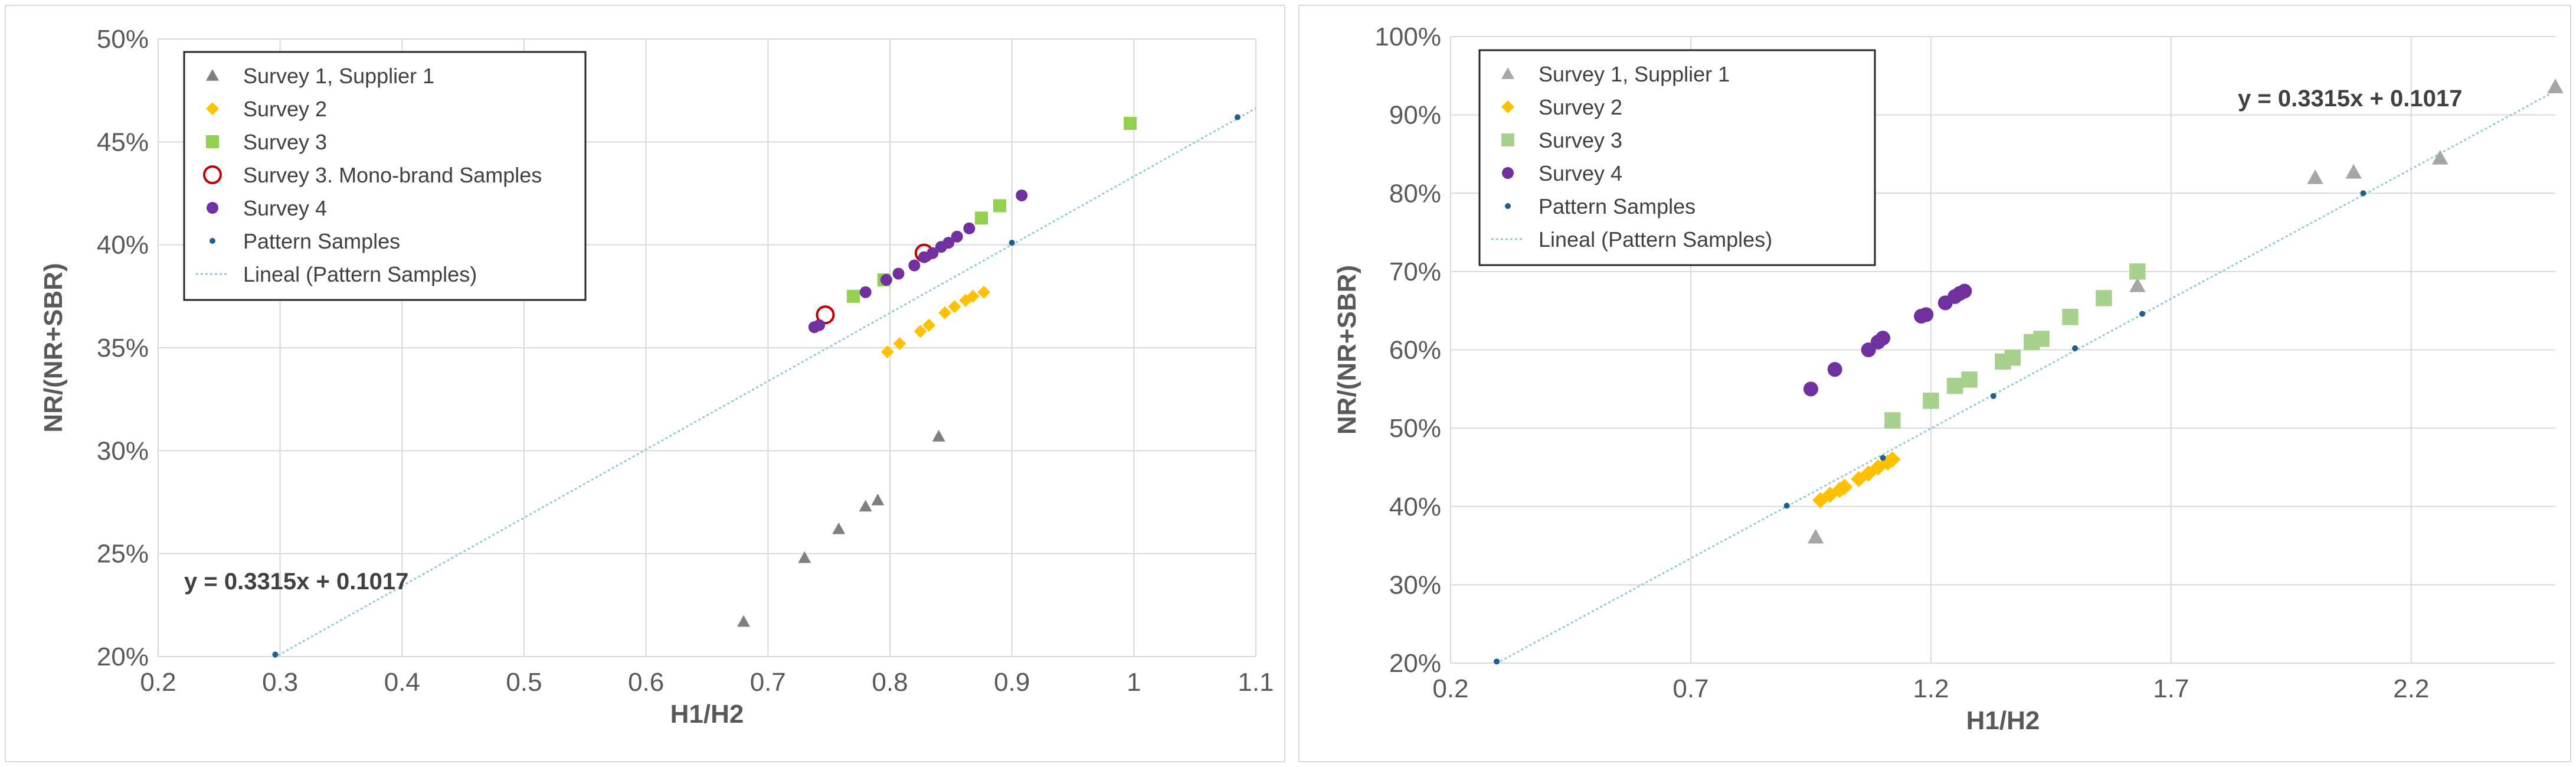 This screenshot has height=767, width=2576. I want to click on x-tick-label: 0.8, so click(890, 683).